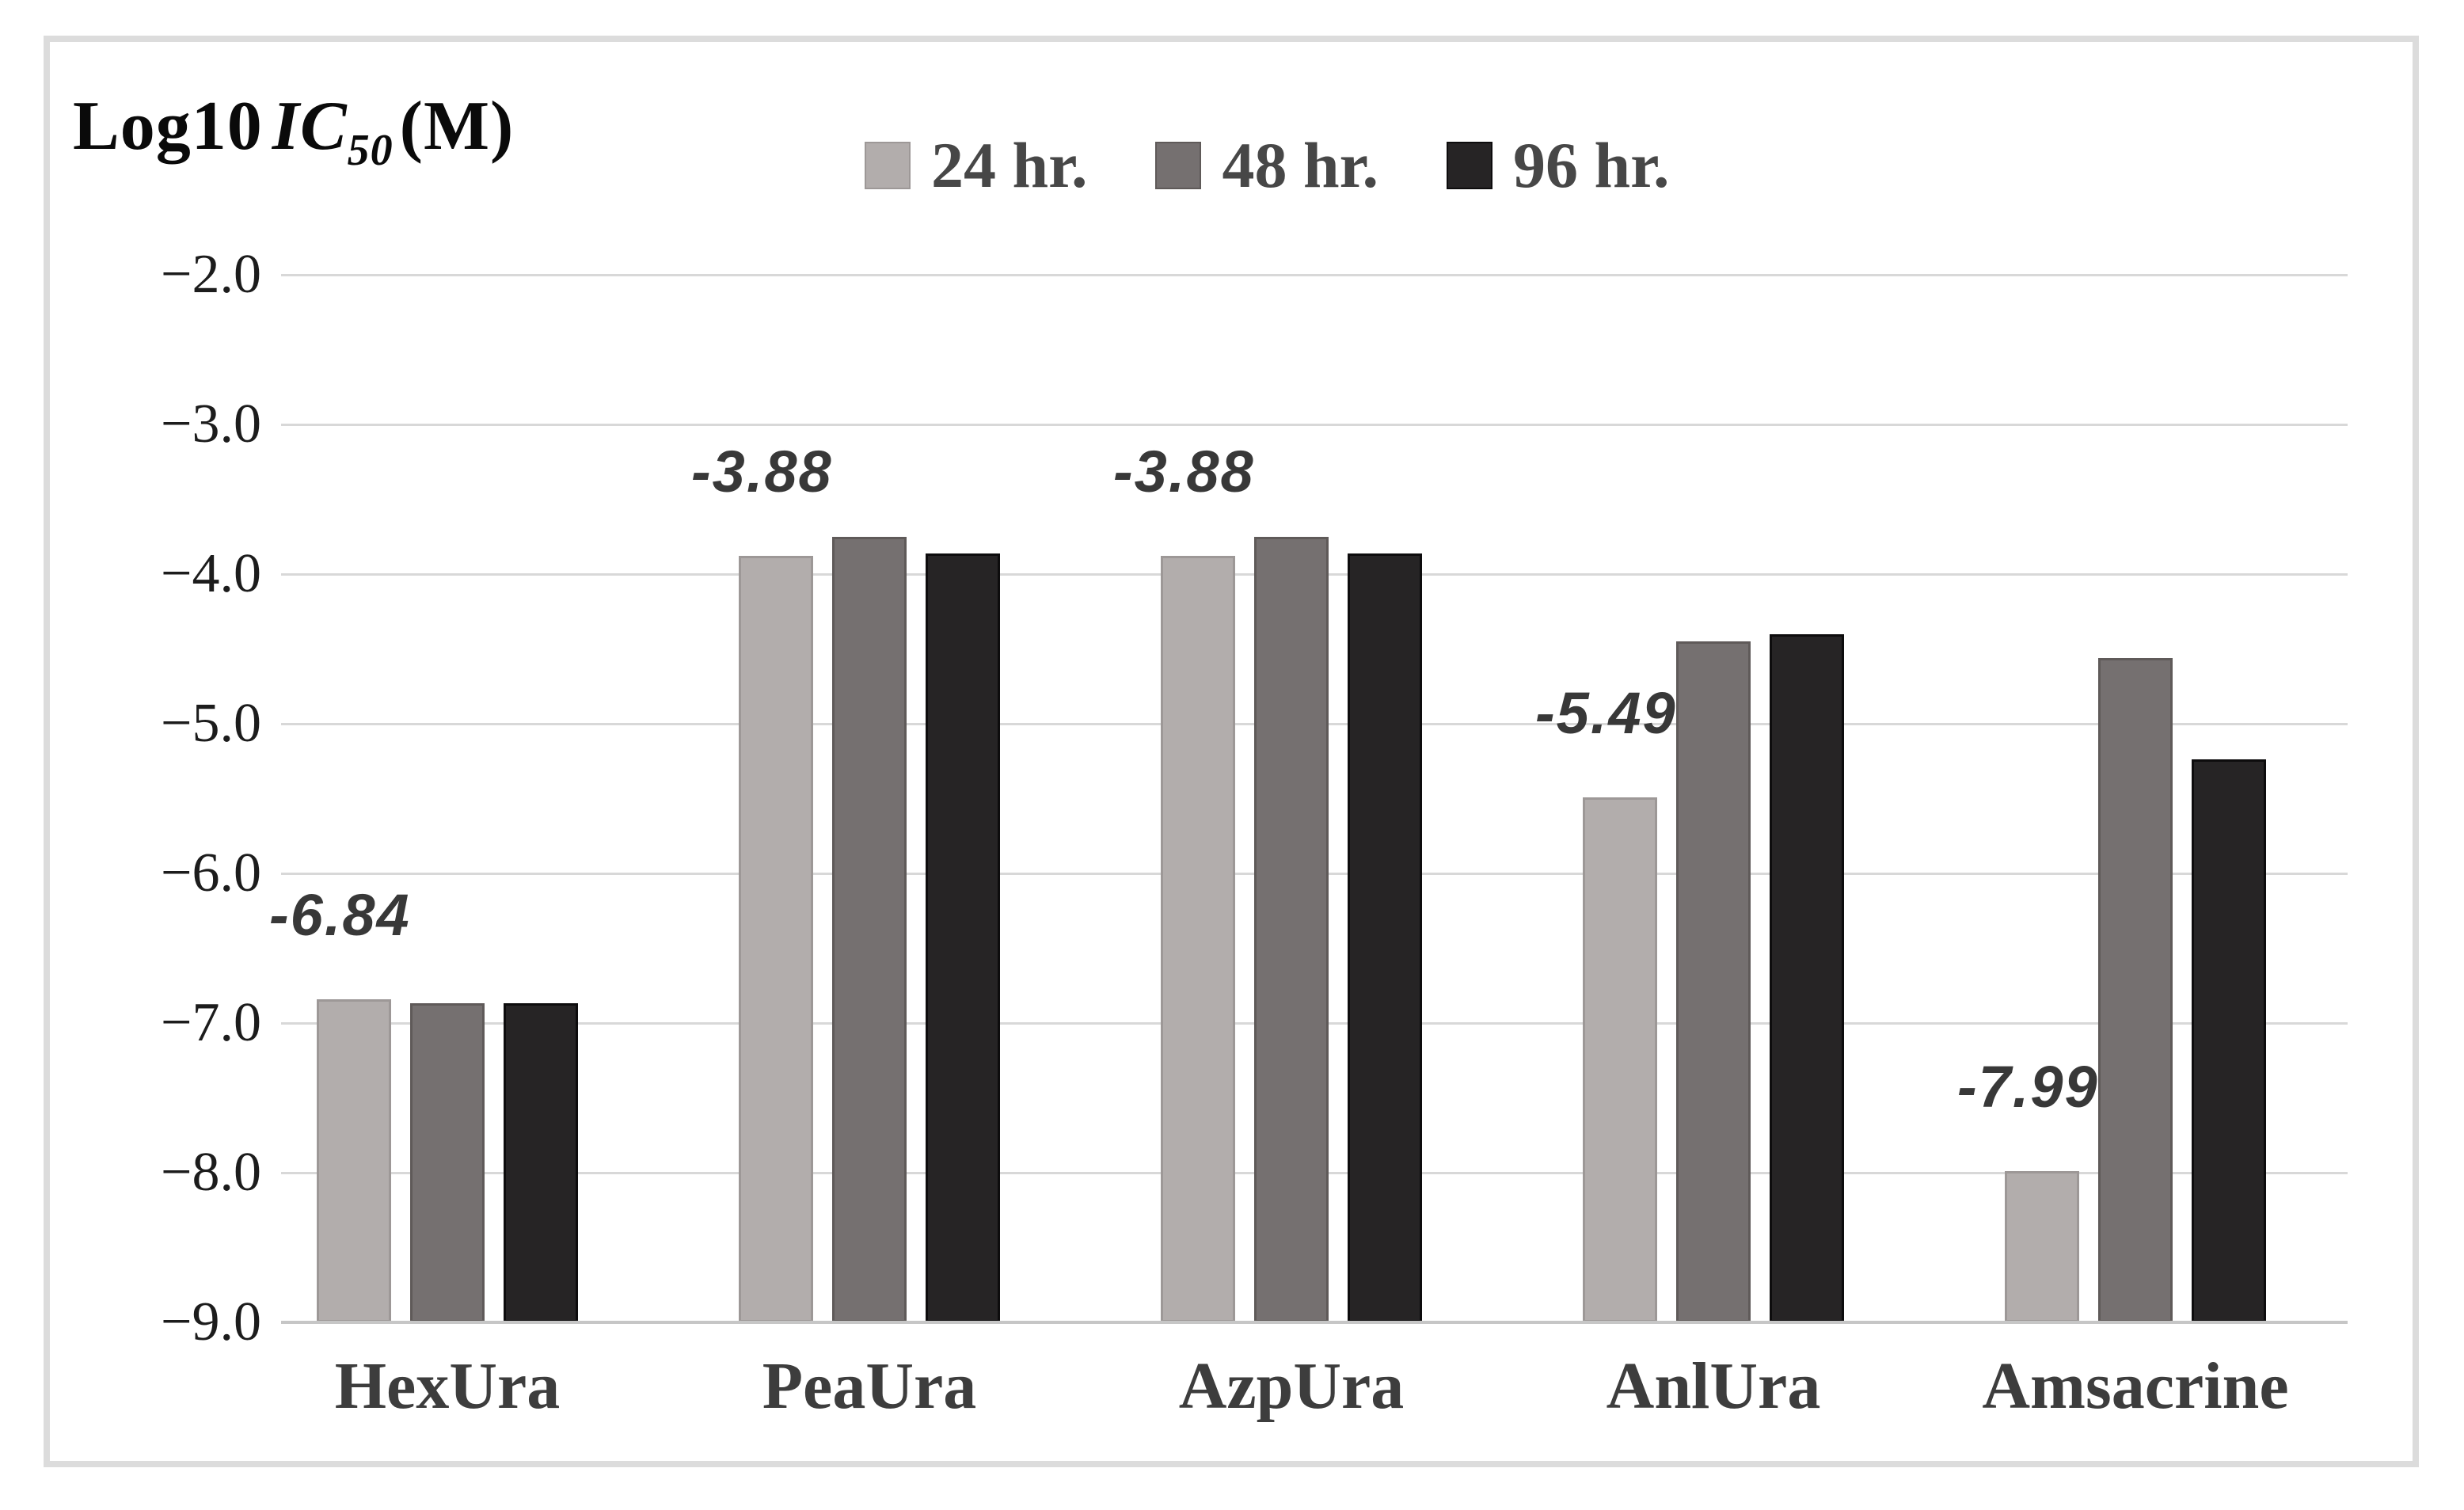 The height and width of the screenshot is (1510, 2464). Describe the element at coordinates (762, 472) in the screenshot. I see `data-label-peaura: -3.88` at that location.